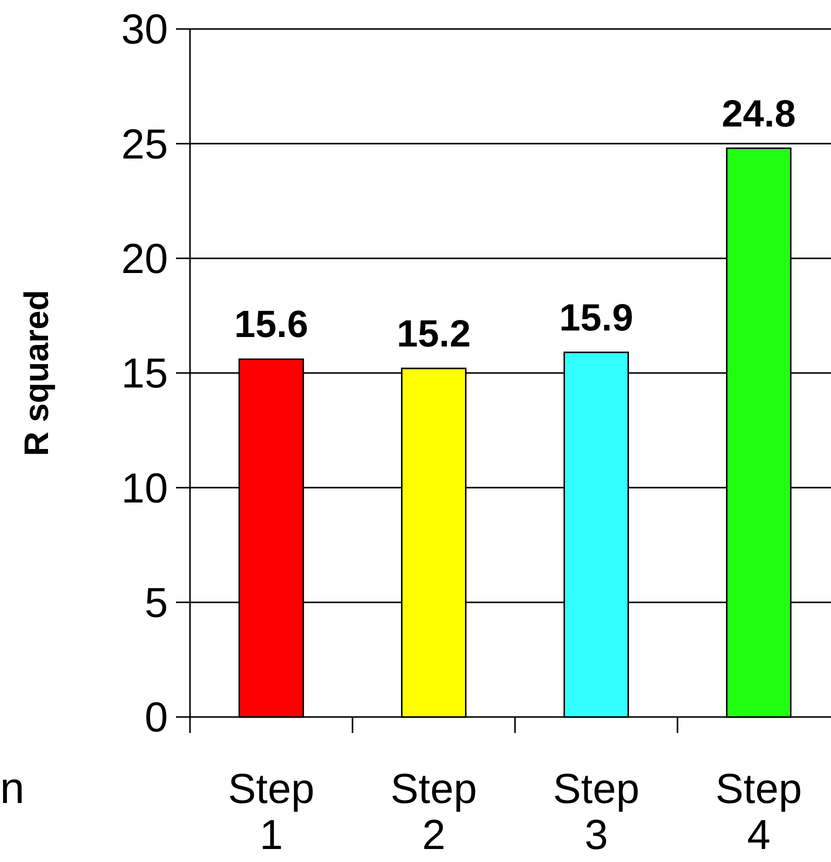 This screenshot has height=862, width=831. What do you see at coordinates (271, 811) in the screenshot?
I see `x-tick-label: Step 1` at bounding box center [271, 811].